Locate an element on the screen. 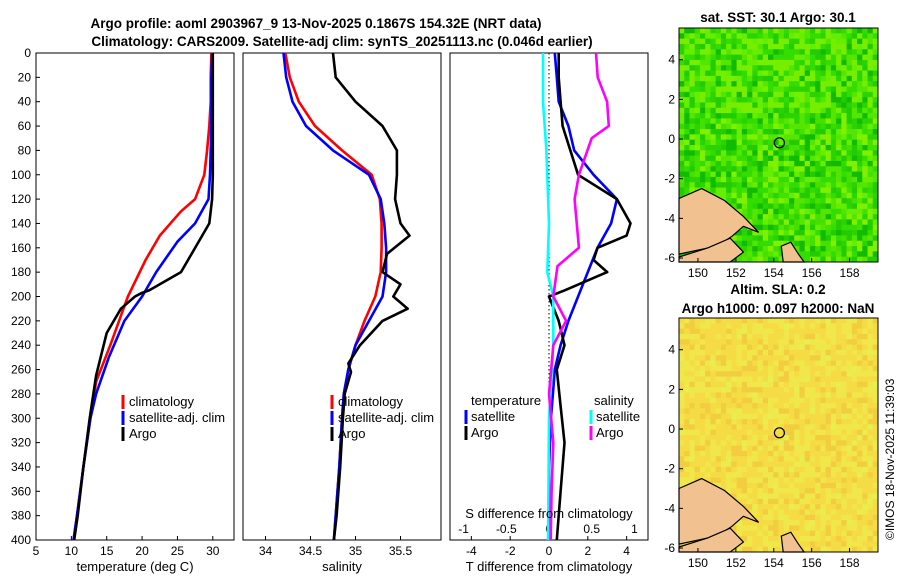 This screenshot has width=900, height=580. x-tick-label: 20 is located at coordinates (142, 551).